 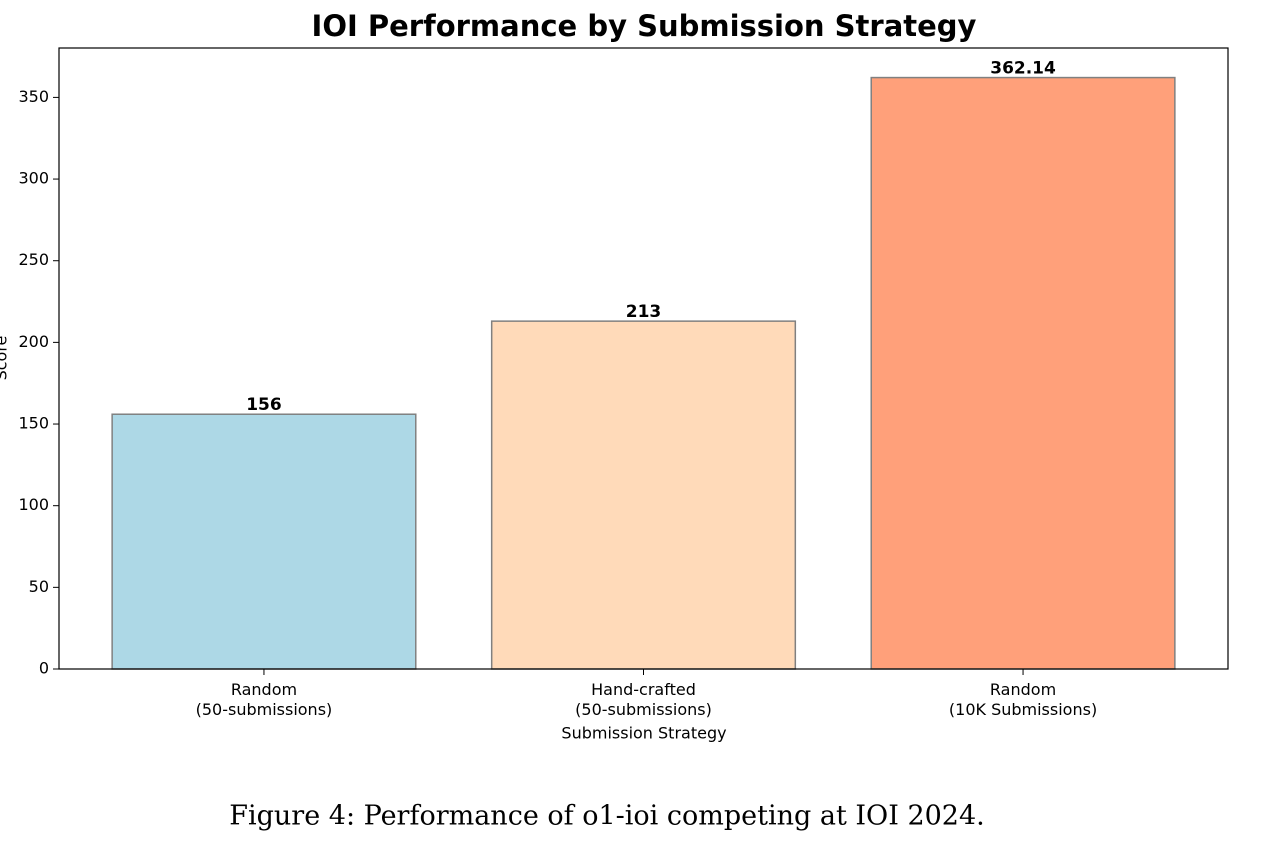 I want to click on y-tick-label: 250, so click(x=33, y=259).